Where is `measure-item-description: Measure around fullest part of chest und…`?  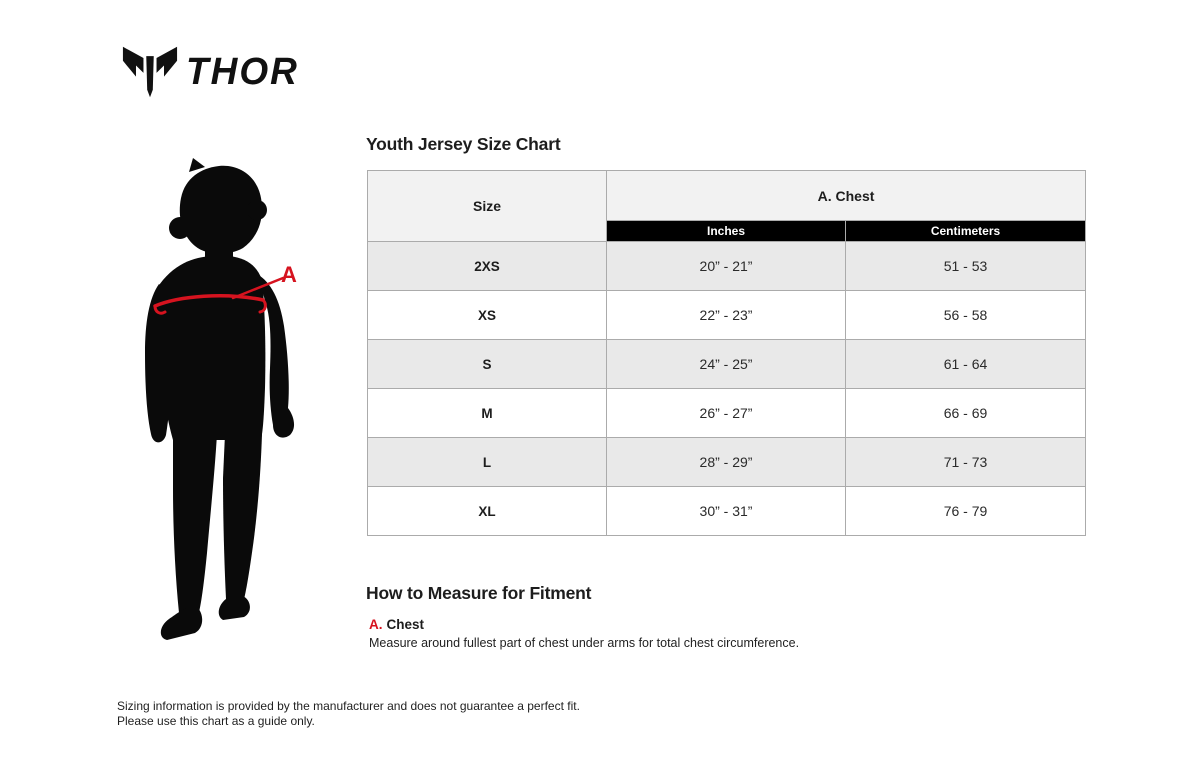 measure-item-description: Measure around fullest part of chest und… is located at coordinates (584, 643).